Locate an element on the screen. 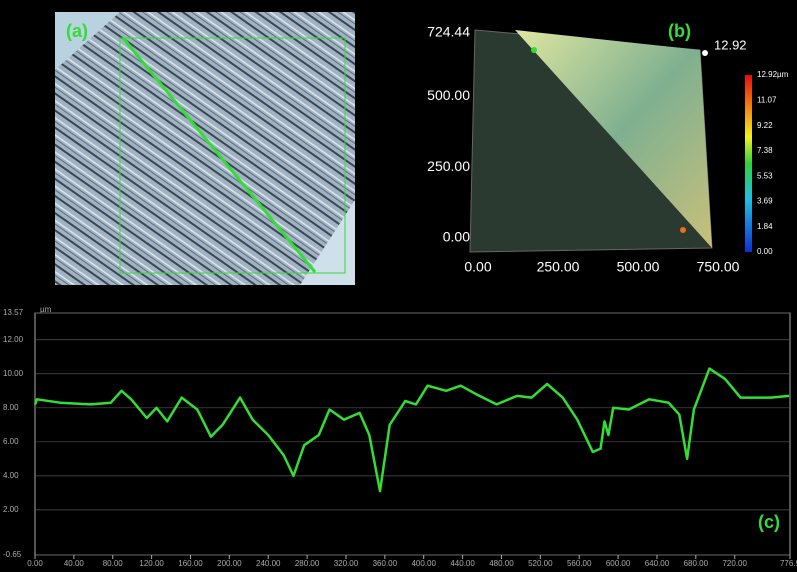 The width and height of the screenshot is (797, 572). colorbar-label: 7.38 is located at coordinates (765, 150).